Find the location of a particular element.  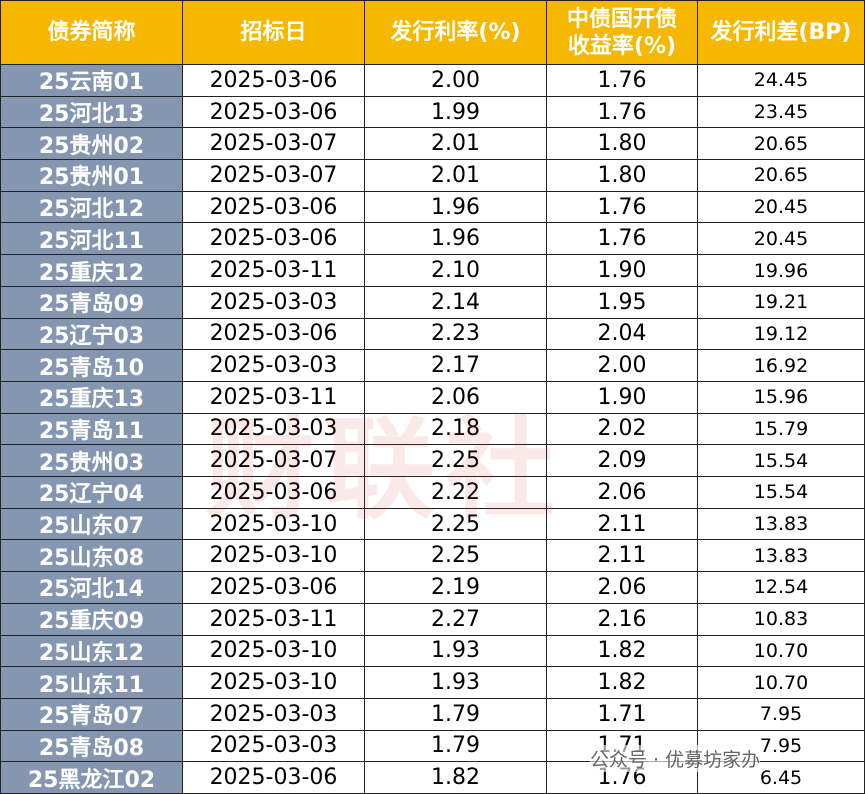

data-cell: 6.45 is located at coordinates (781, 778).